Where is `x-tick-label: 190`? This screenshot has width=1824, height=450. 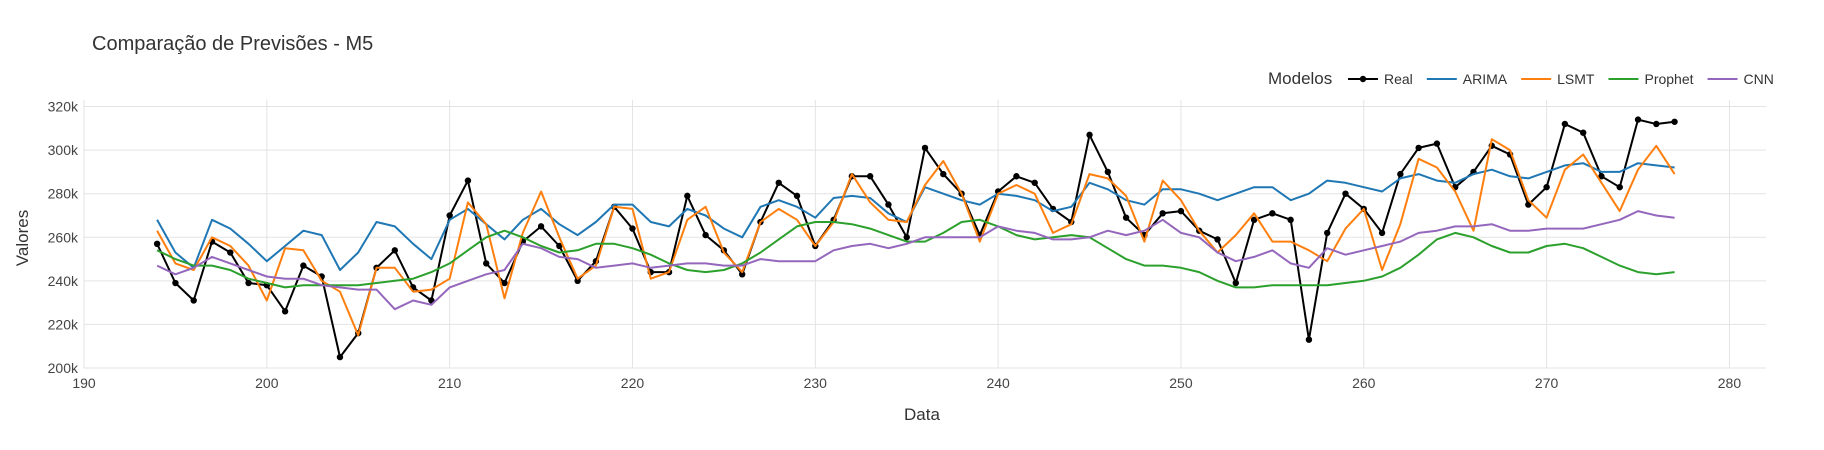 x-tick-label: 190 is located at coordinates (84, 383).